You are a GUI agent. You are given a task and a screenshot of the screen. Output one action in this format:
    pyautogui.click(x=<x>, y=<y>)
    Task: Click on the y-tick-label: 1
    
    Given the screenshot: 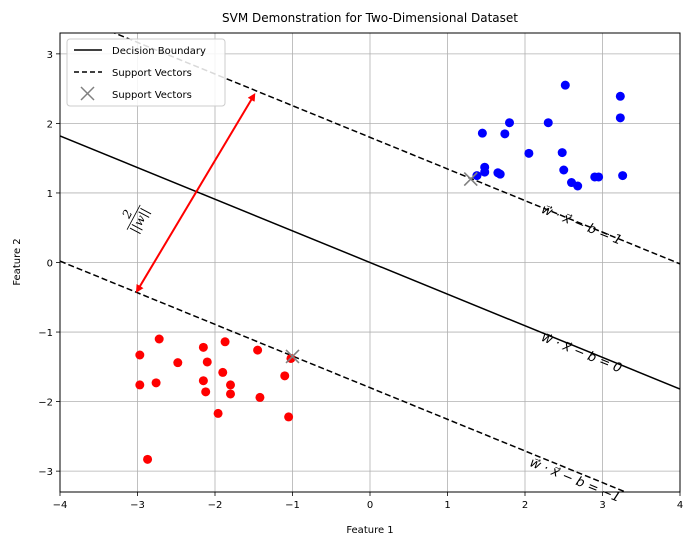 What is the action you would take?
    pyautogui.click(x=50, y=194)
    